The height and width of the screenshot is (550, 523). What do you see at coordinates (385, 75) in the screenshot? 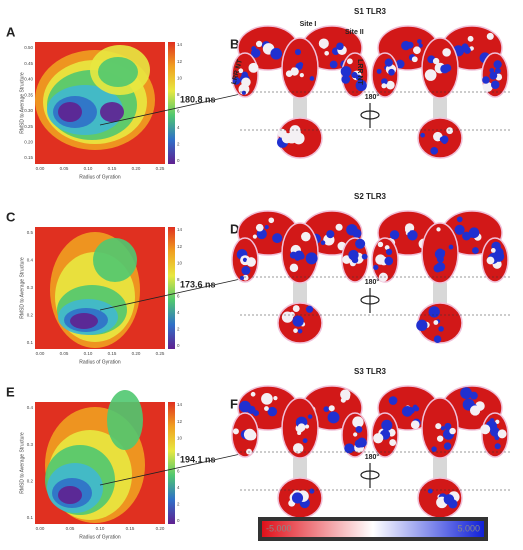
I see `lobe` at bounding box center [385, 75].